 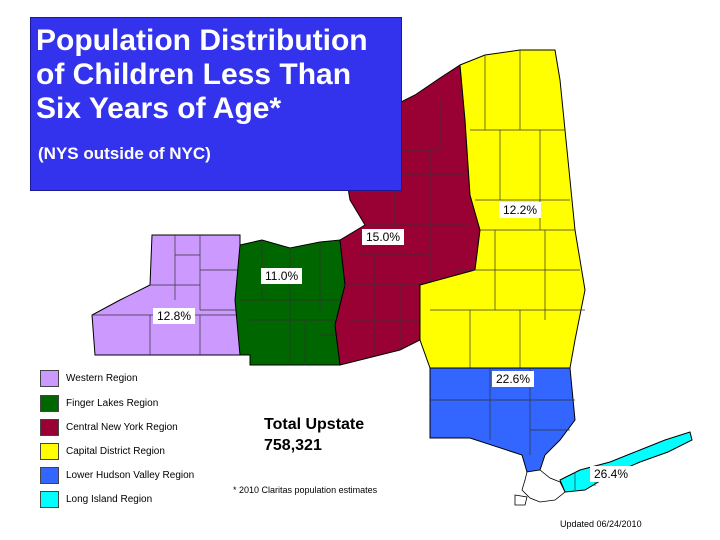 I want to click on legend-swatch-central, so click(x=49, y=427).